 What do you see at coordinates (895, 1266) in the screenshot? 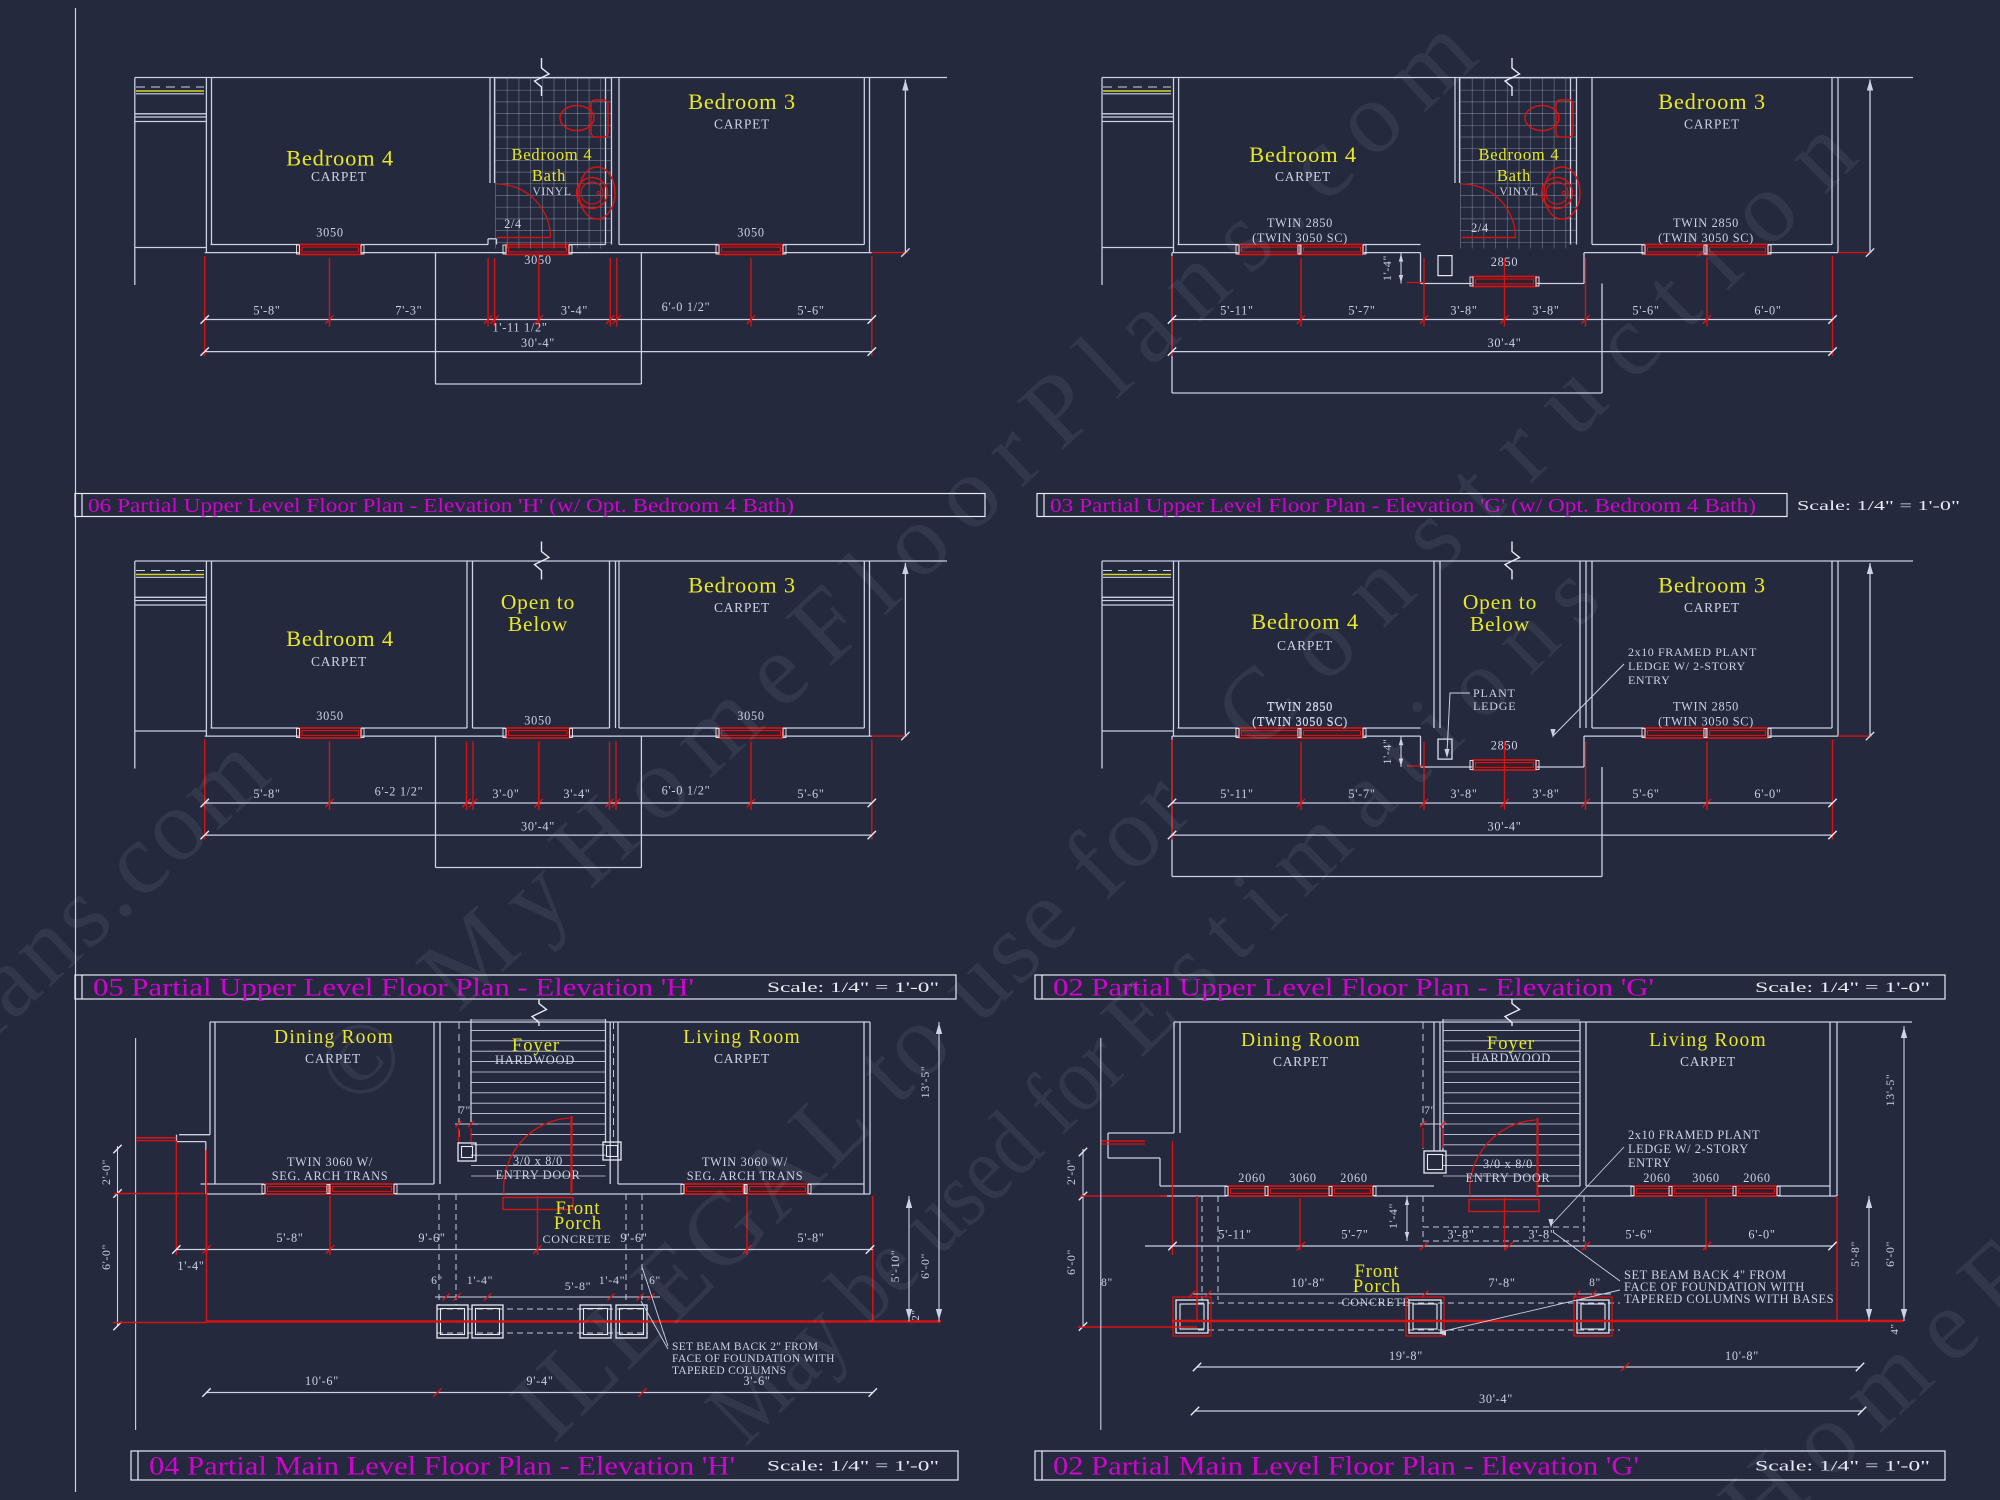
I see `svg-text: 5'-10"` at bounding box center [895, 1266].